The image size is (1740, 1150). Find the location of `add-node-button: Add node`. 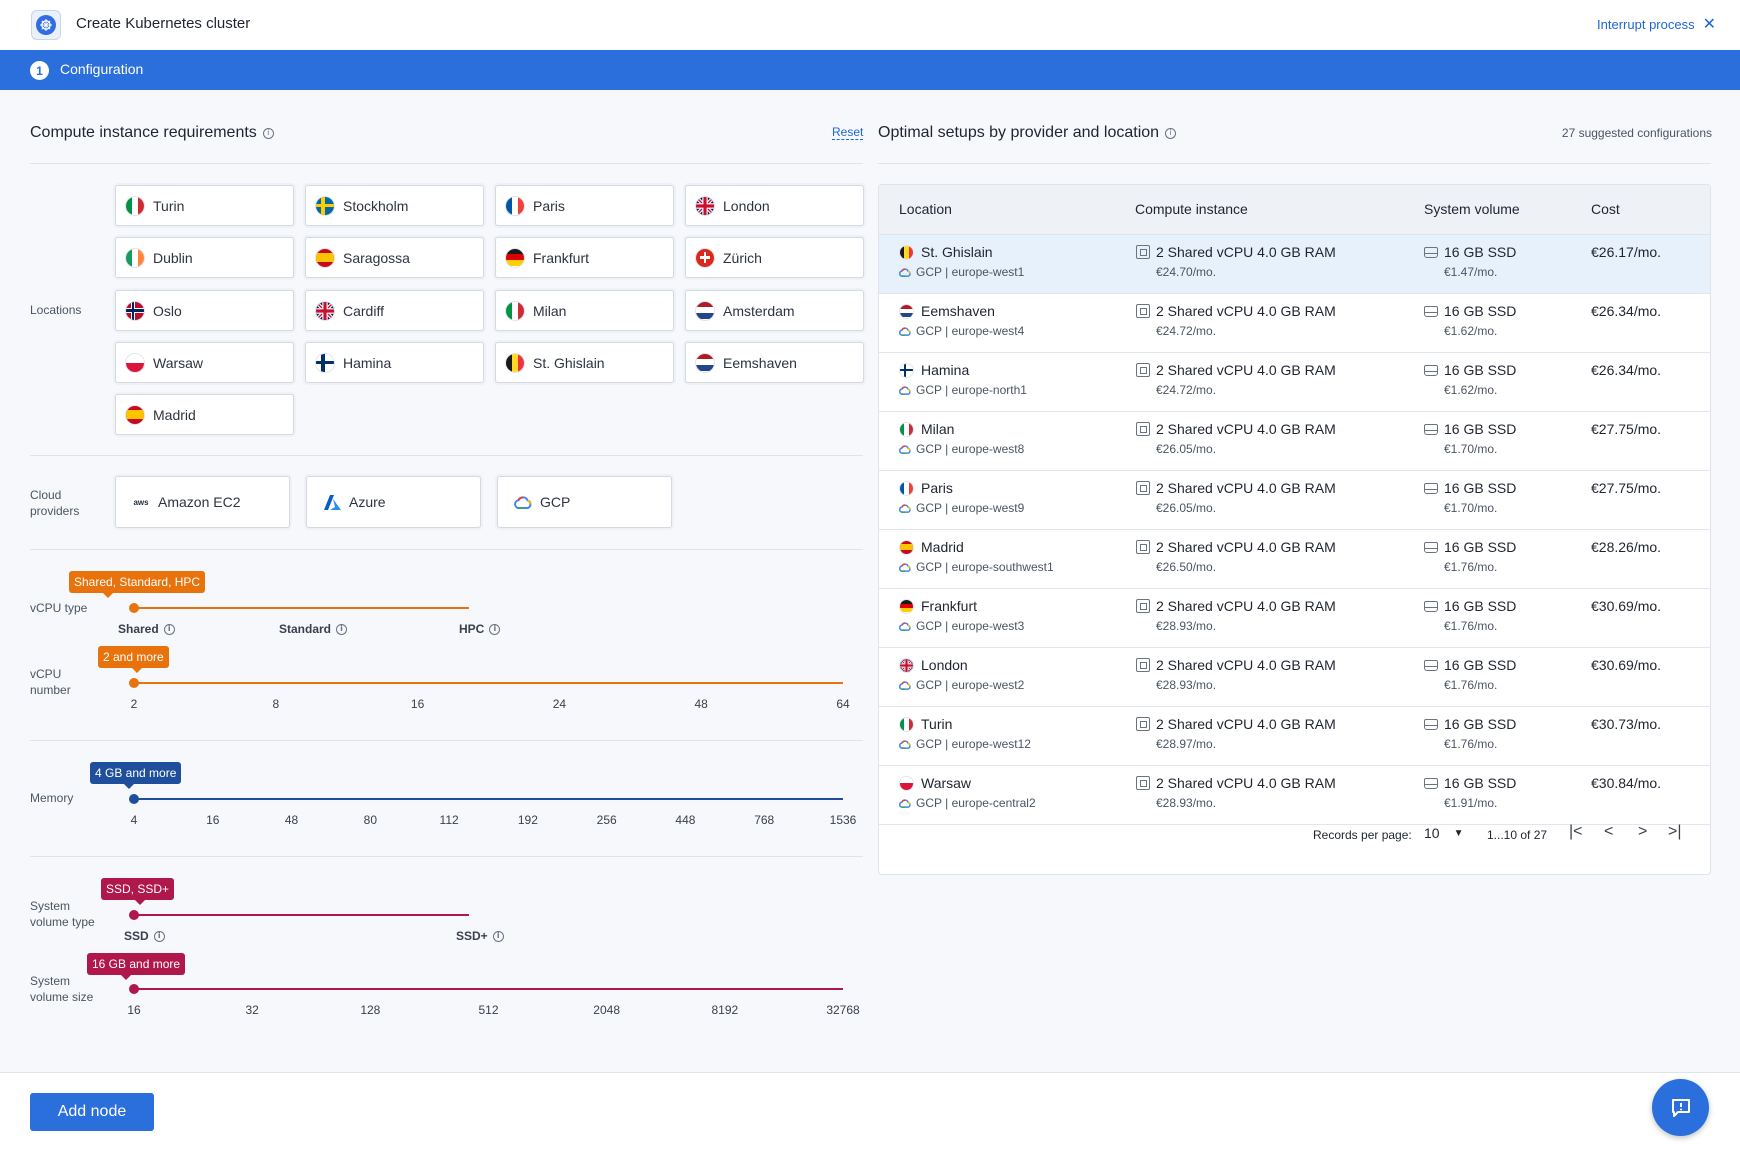

add-node-button: Add node is located at coordinates (92, 1112).